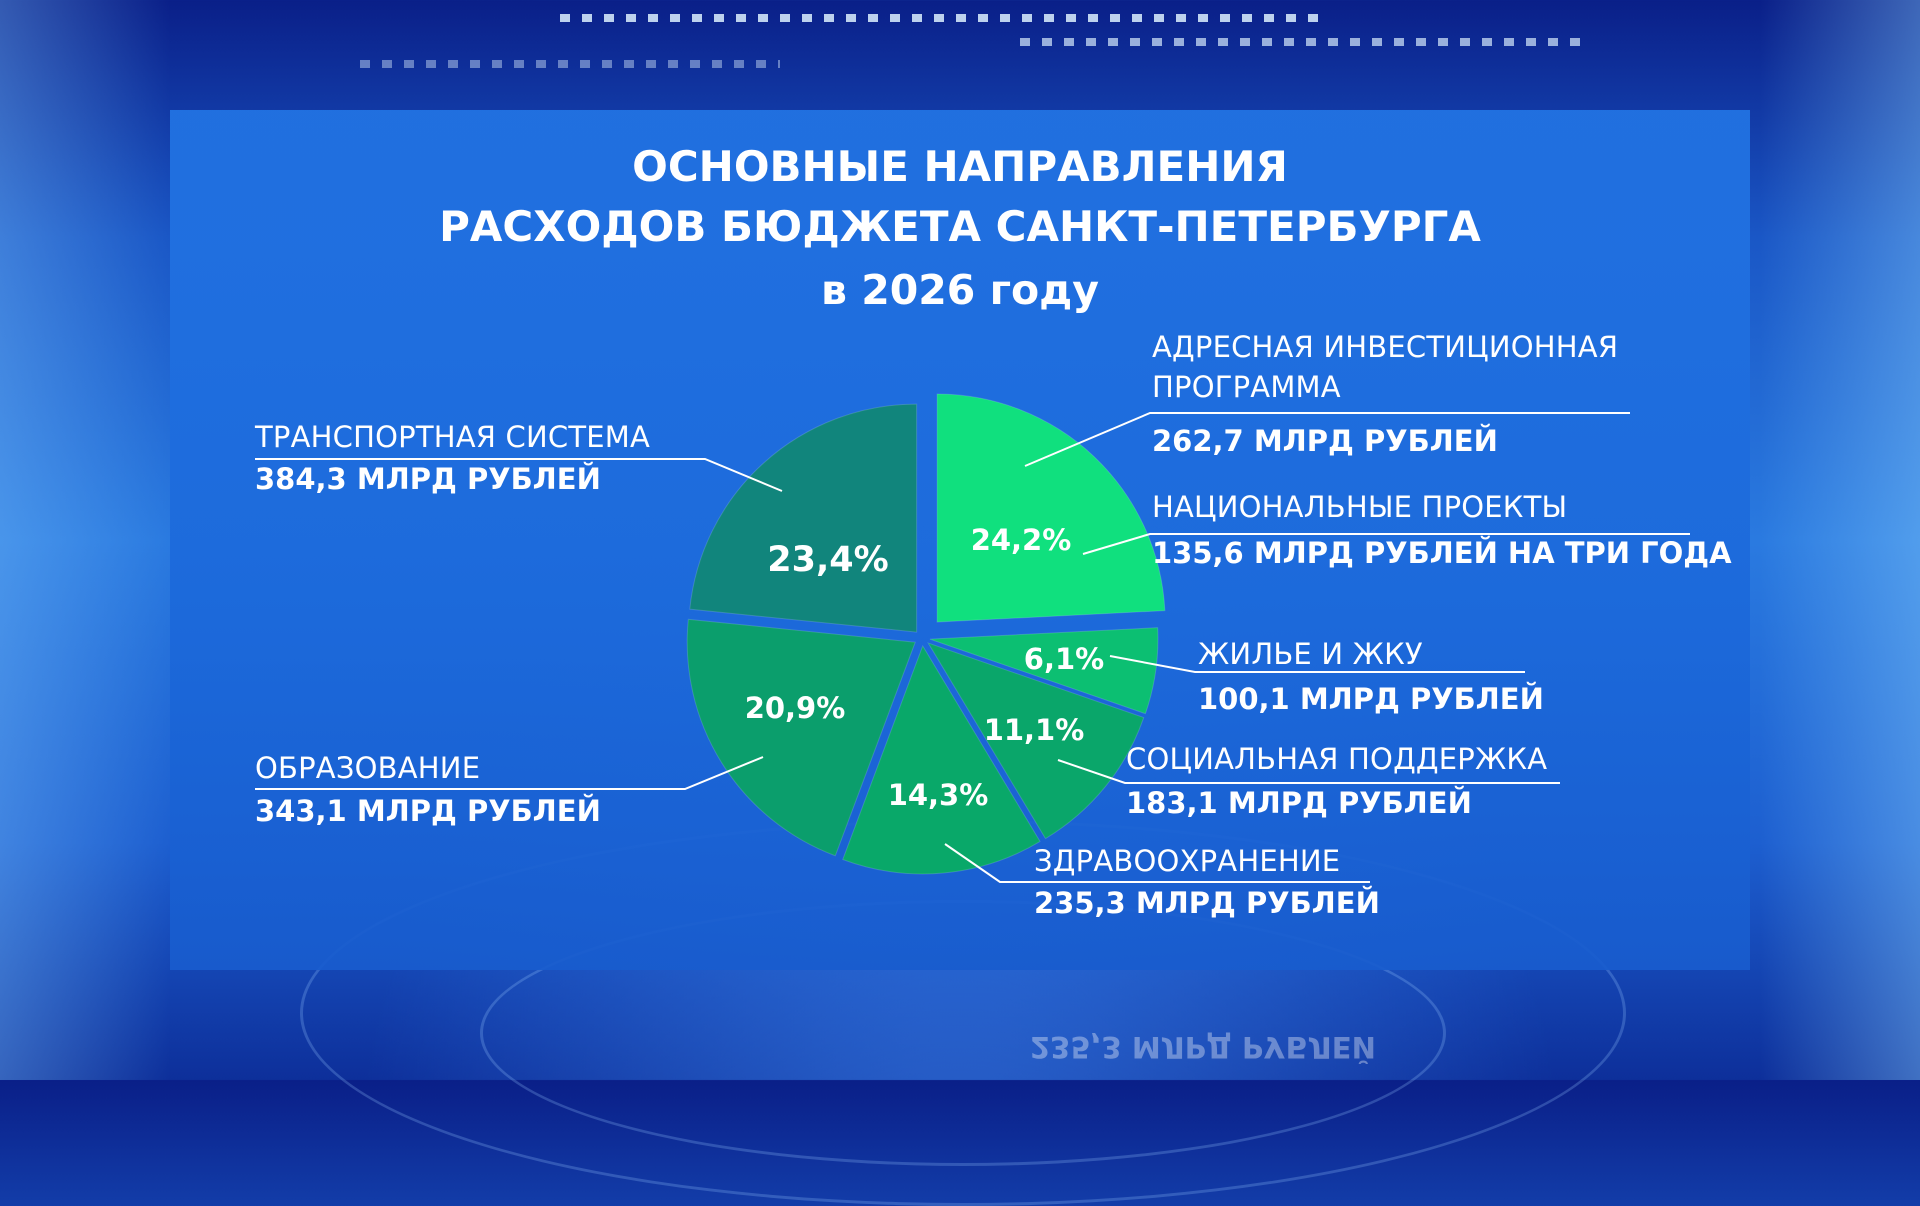 Image resolution: width=1920 pixels, height=1206 pixels. What do you see at coordinates (801, 737) in the screenshot?
I see `pie-slice-education` at bounding box center [801, 737].